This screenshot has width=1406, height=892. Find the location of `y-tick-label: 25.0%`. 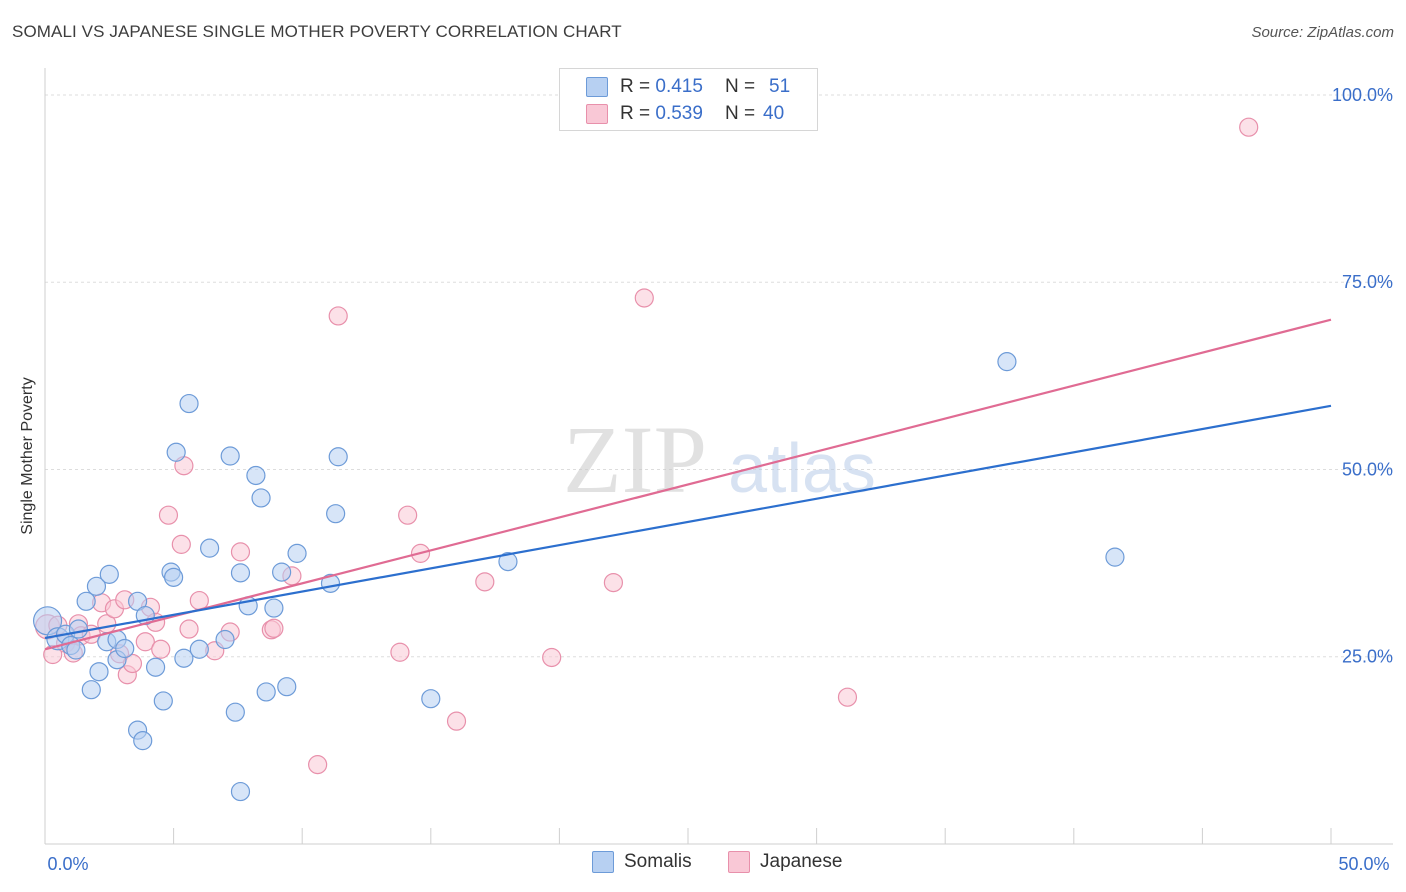

y-tick-label: 25.0% is located at coordinates (1367, 657).